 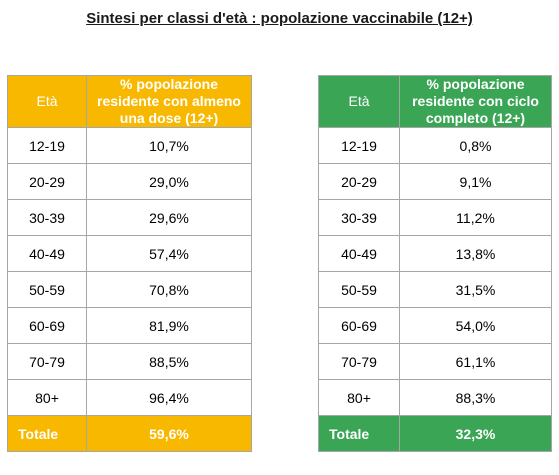 I want to click on value-cell: 10,7%, so click(x=169, y=145).